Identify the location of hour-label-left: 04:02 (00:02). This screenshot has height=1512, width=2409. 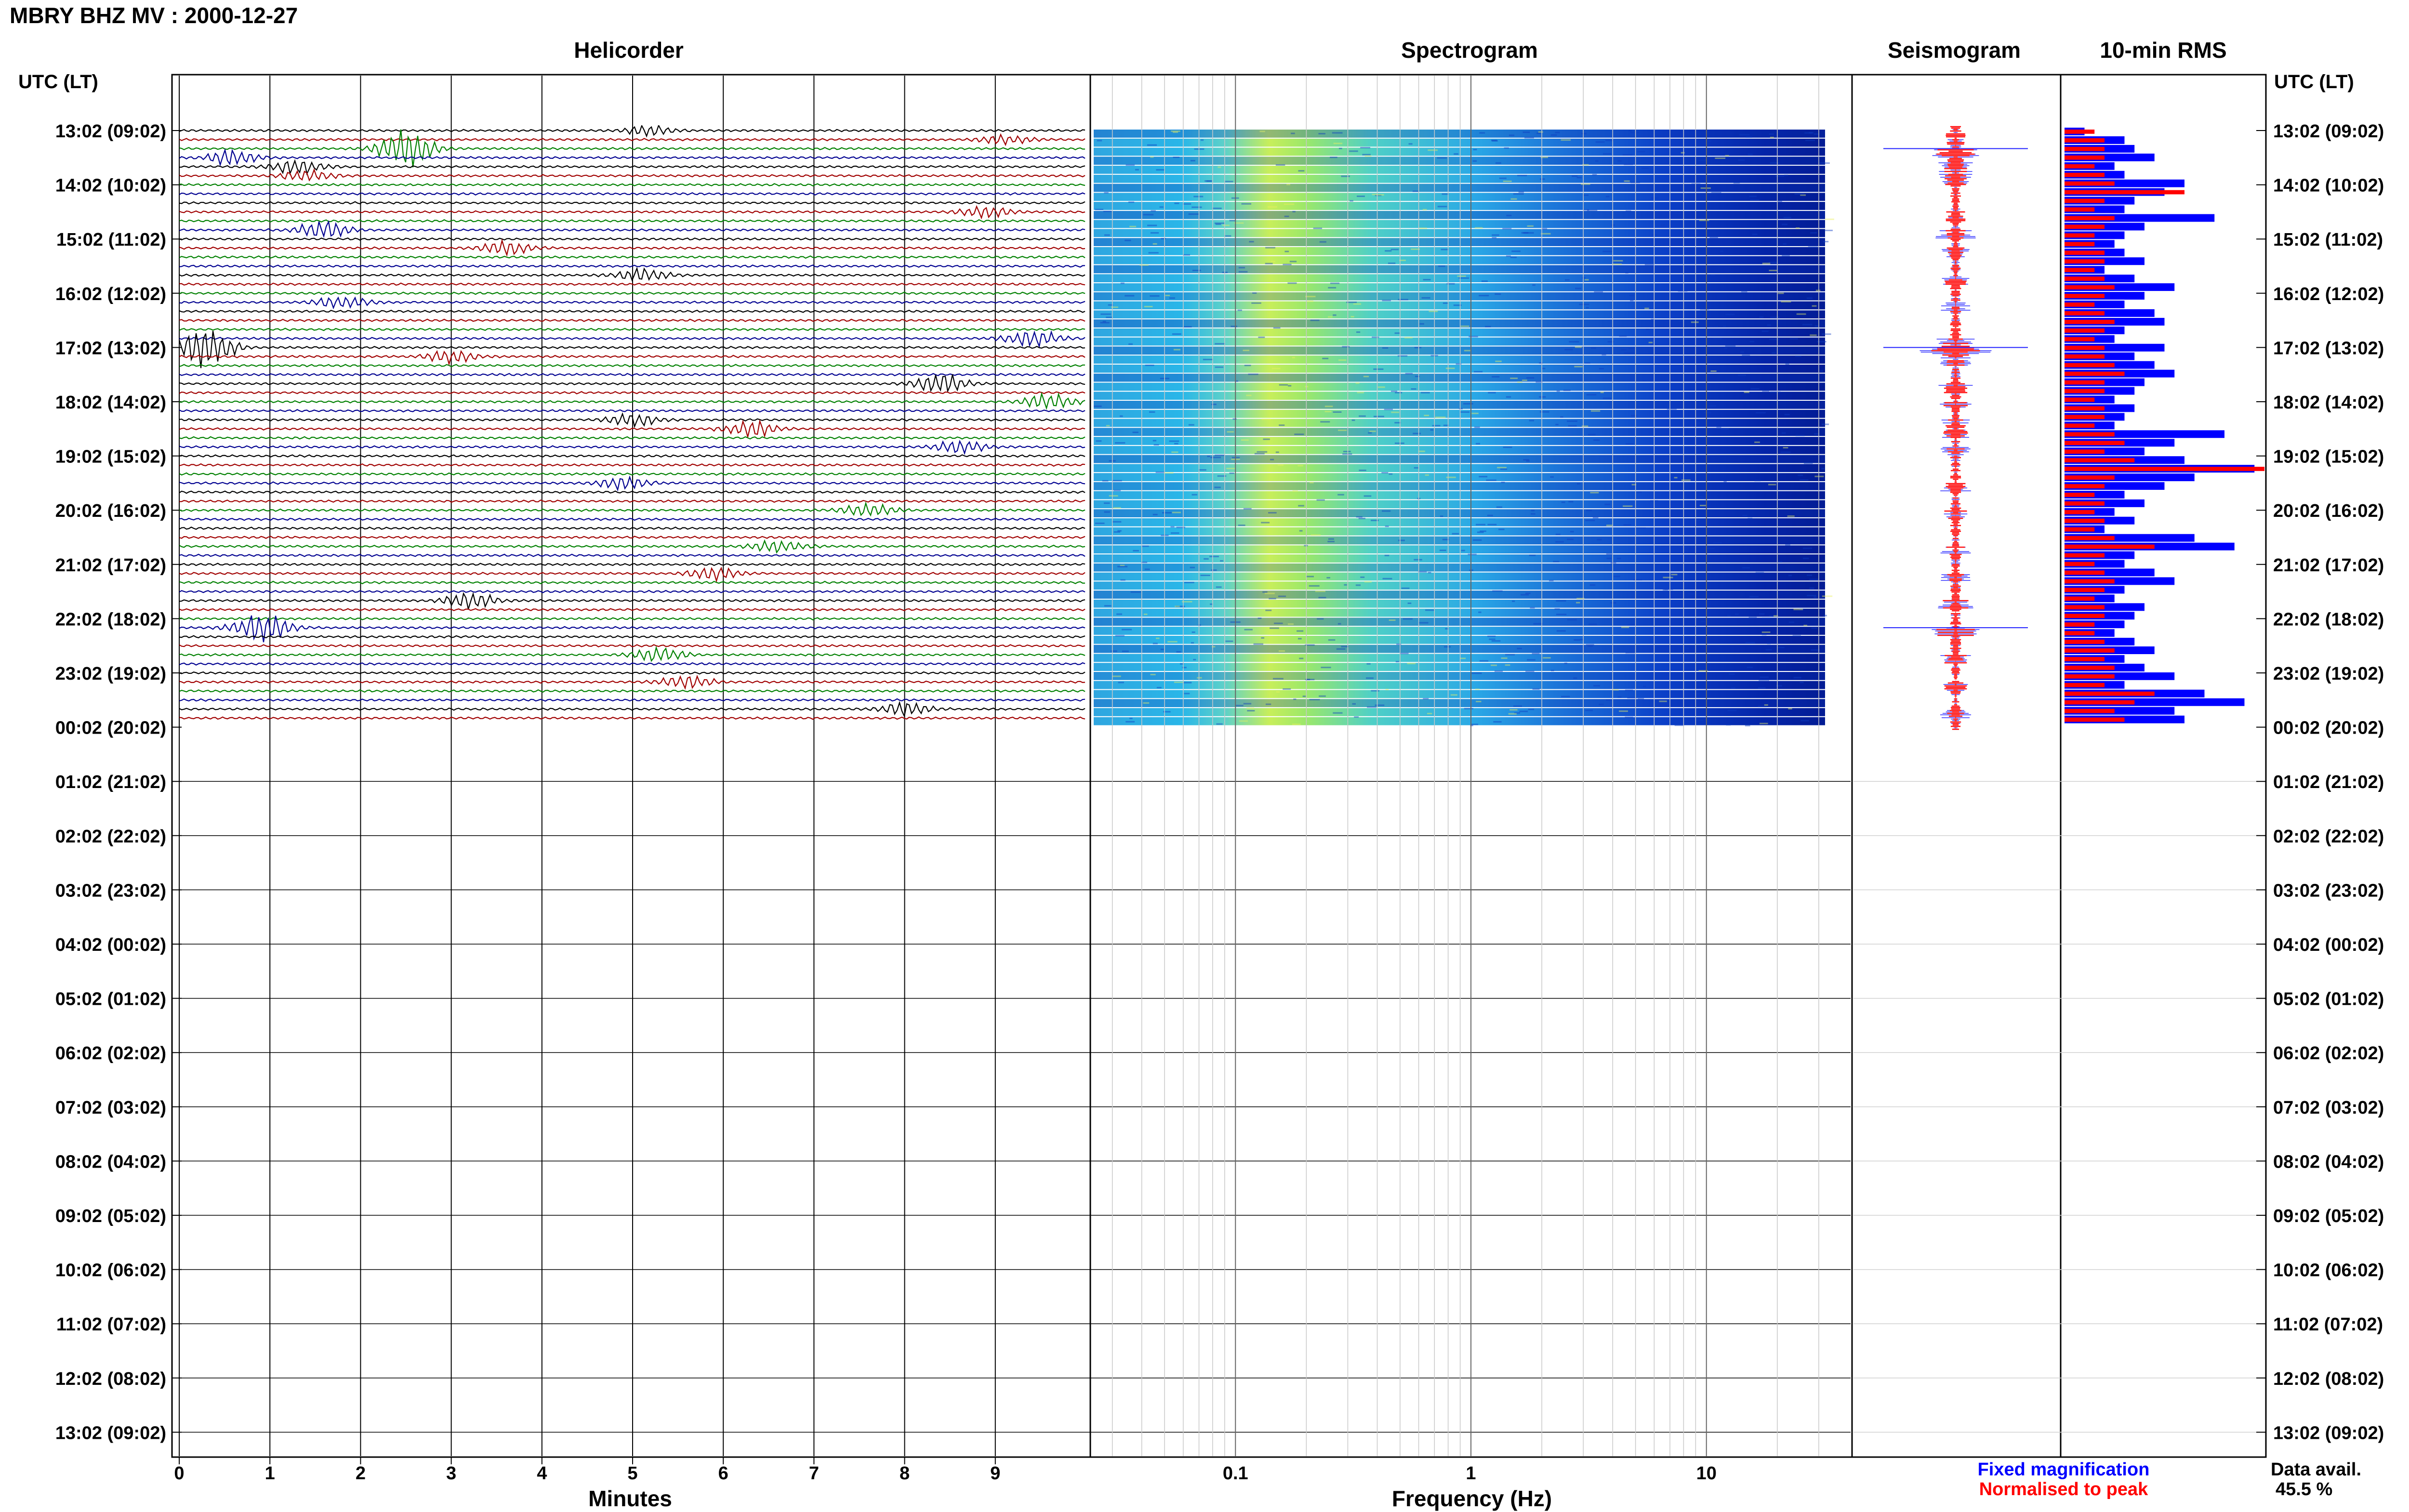
(110, 945).